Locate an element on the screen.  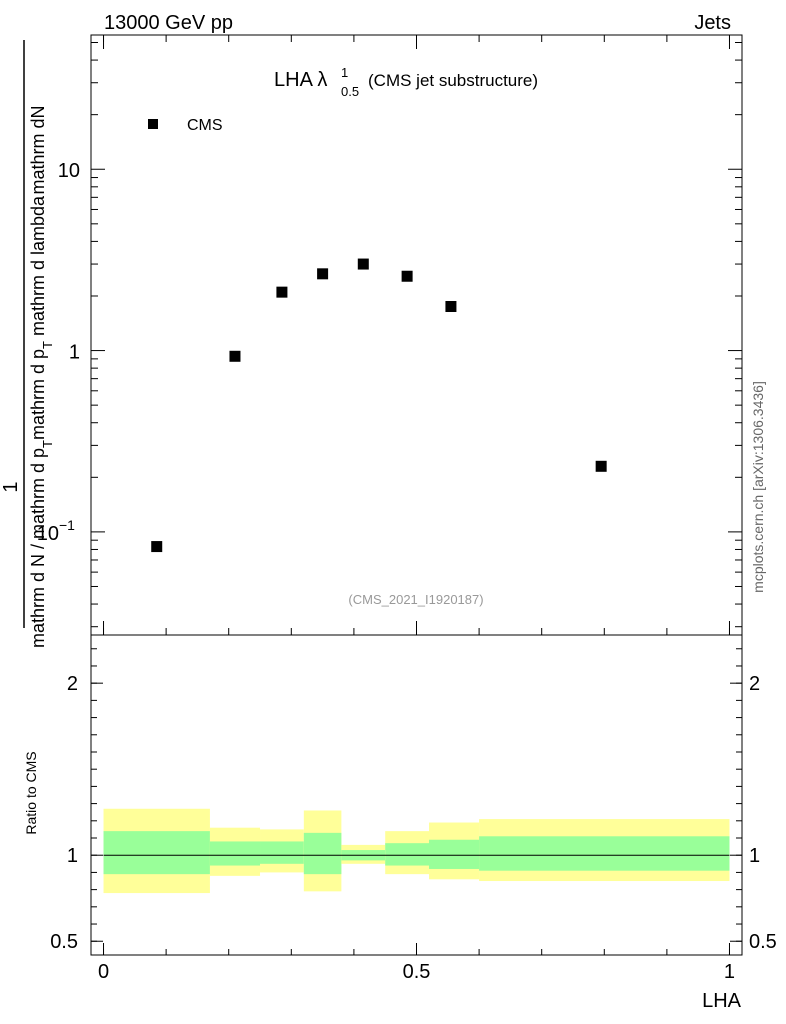
ratio-y-tick-label-right: 2 is located at coordinates (754, 684).